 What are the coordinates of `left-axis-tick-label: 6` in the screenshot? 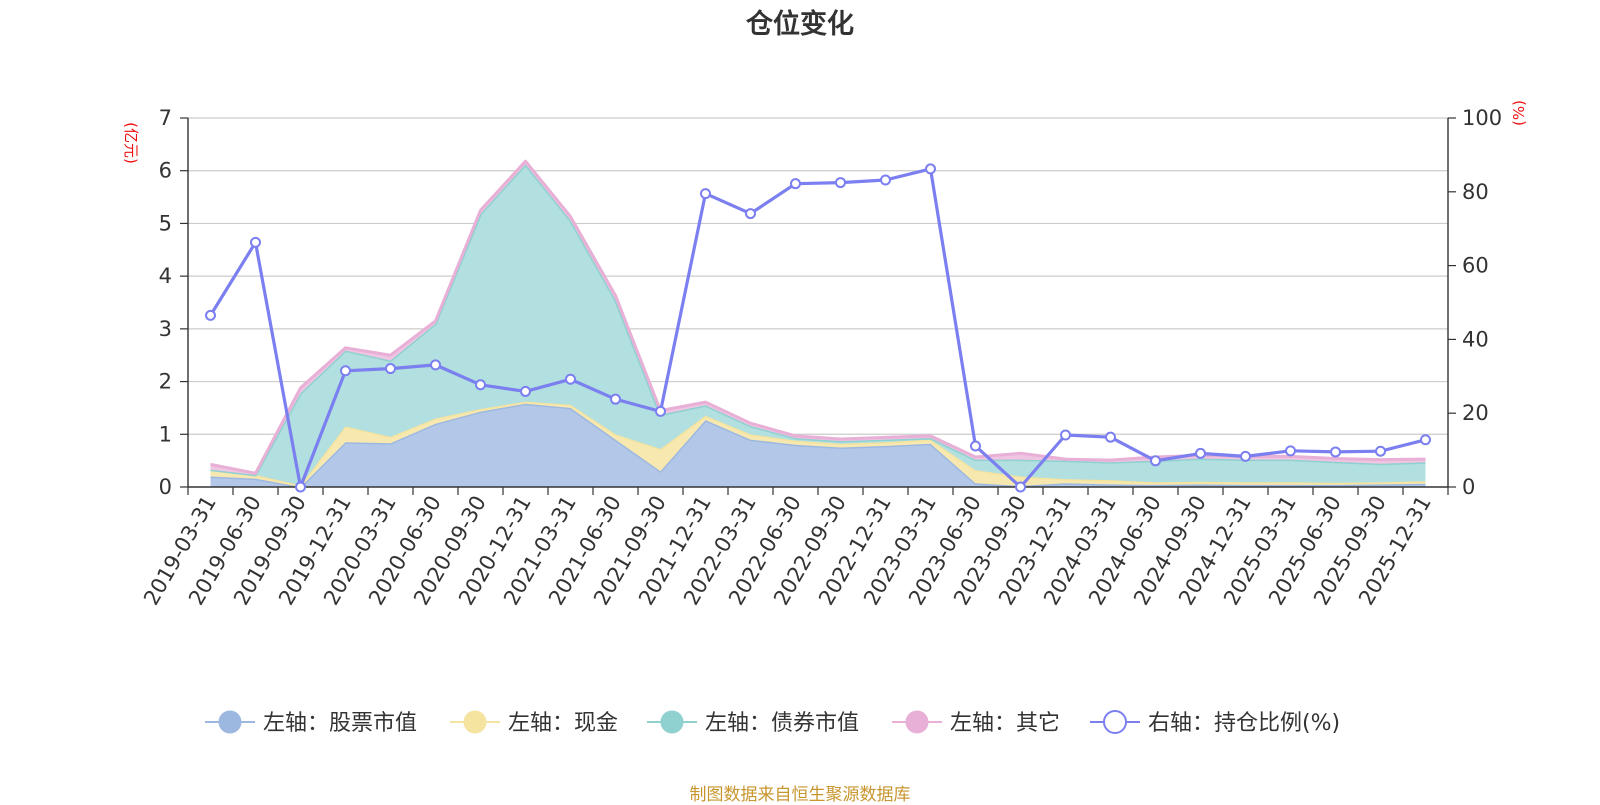 It's located at (165, 171).